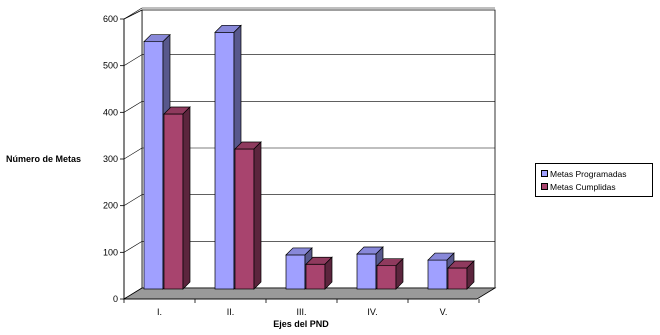 The image size is (660, 335). Describe the element at coordinates (583, 186) in the screenshot. I see `legend-label-cumplidas: Metas Cumplidas` at that location.